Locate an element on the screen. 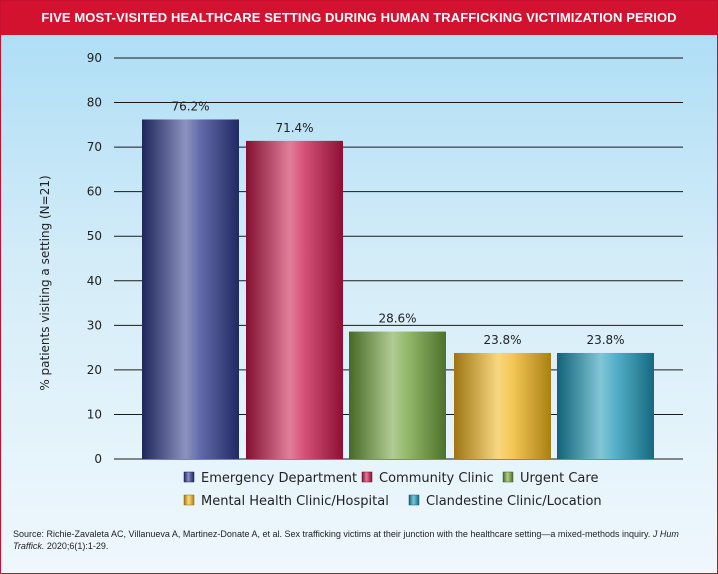  bar-value-label: 71.4% is located at coordinates (294, 128).